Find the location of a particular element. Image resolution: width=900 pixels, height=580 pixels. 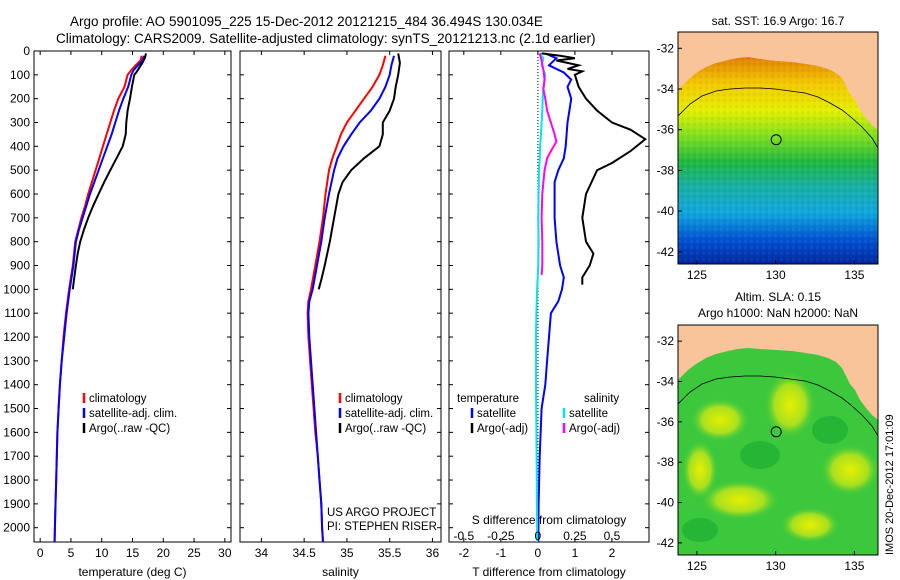

depth-tick-label: 1800 is located at coordinates (16, 480).